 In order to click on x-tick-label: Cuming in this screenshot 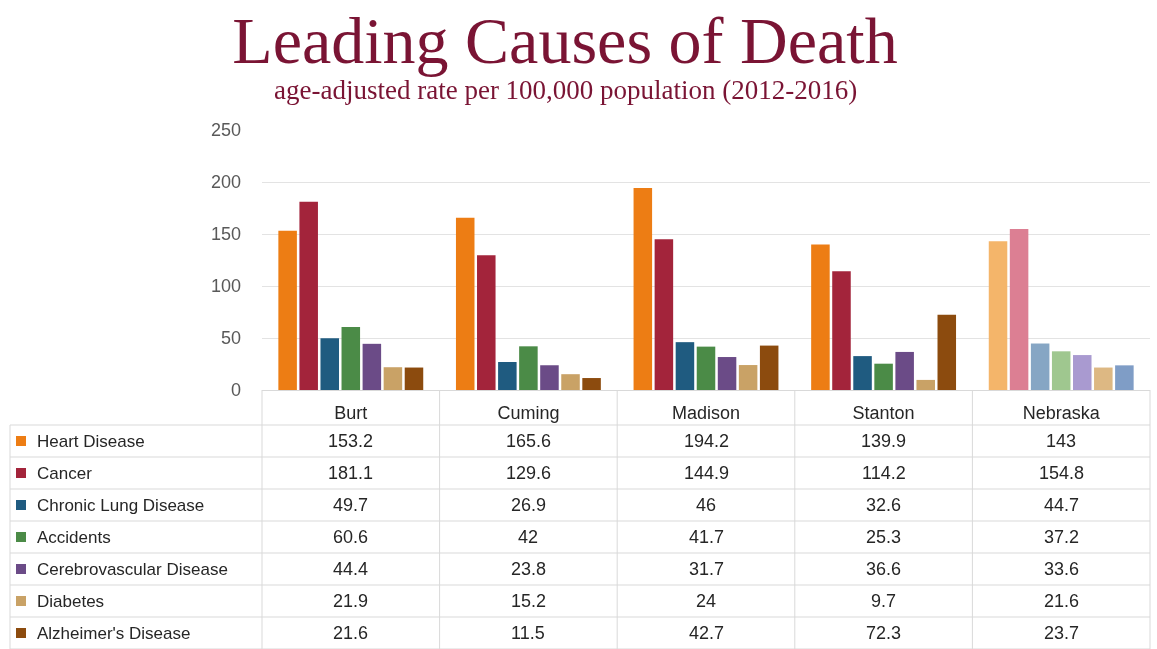, I will do `click(528, 412)`.